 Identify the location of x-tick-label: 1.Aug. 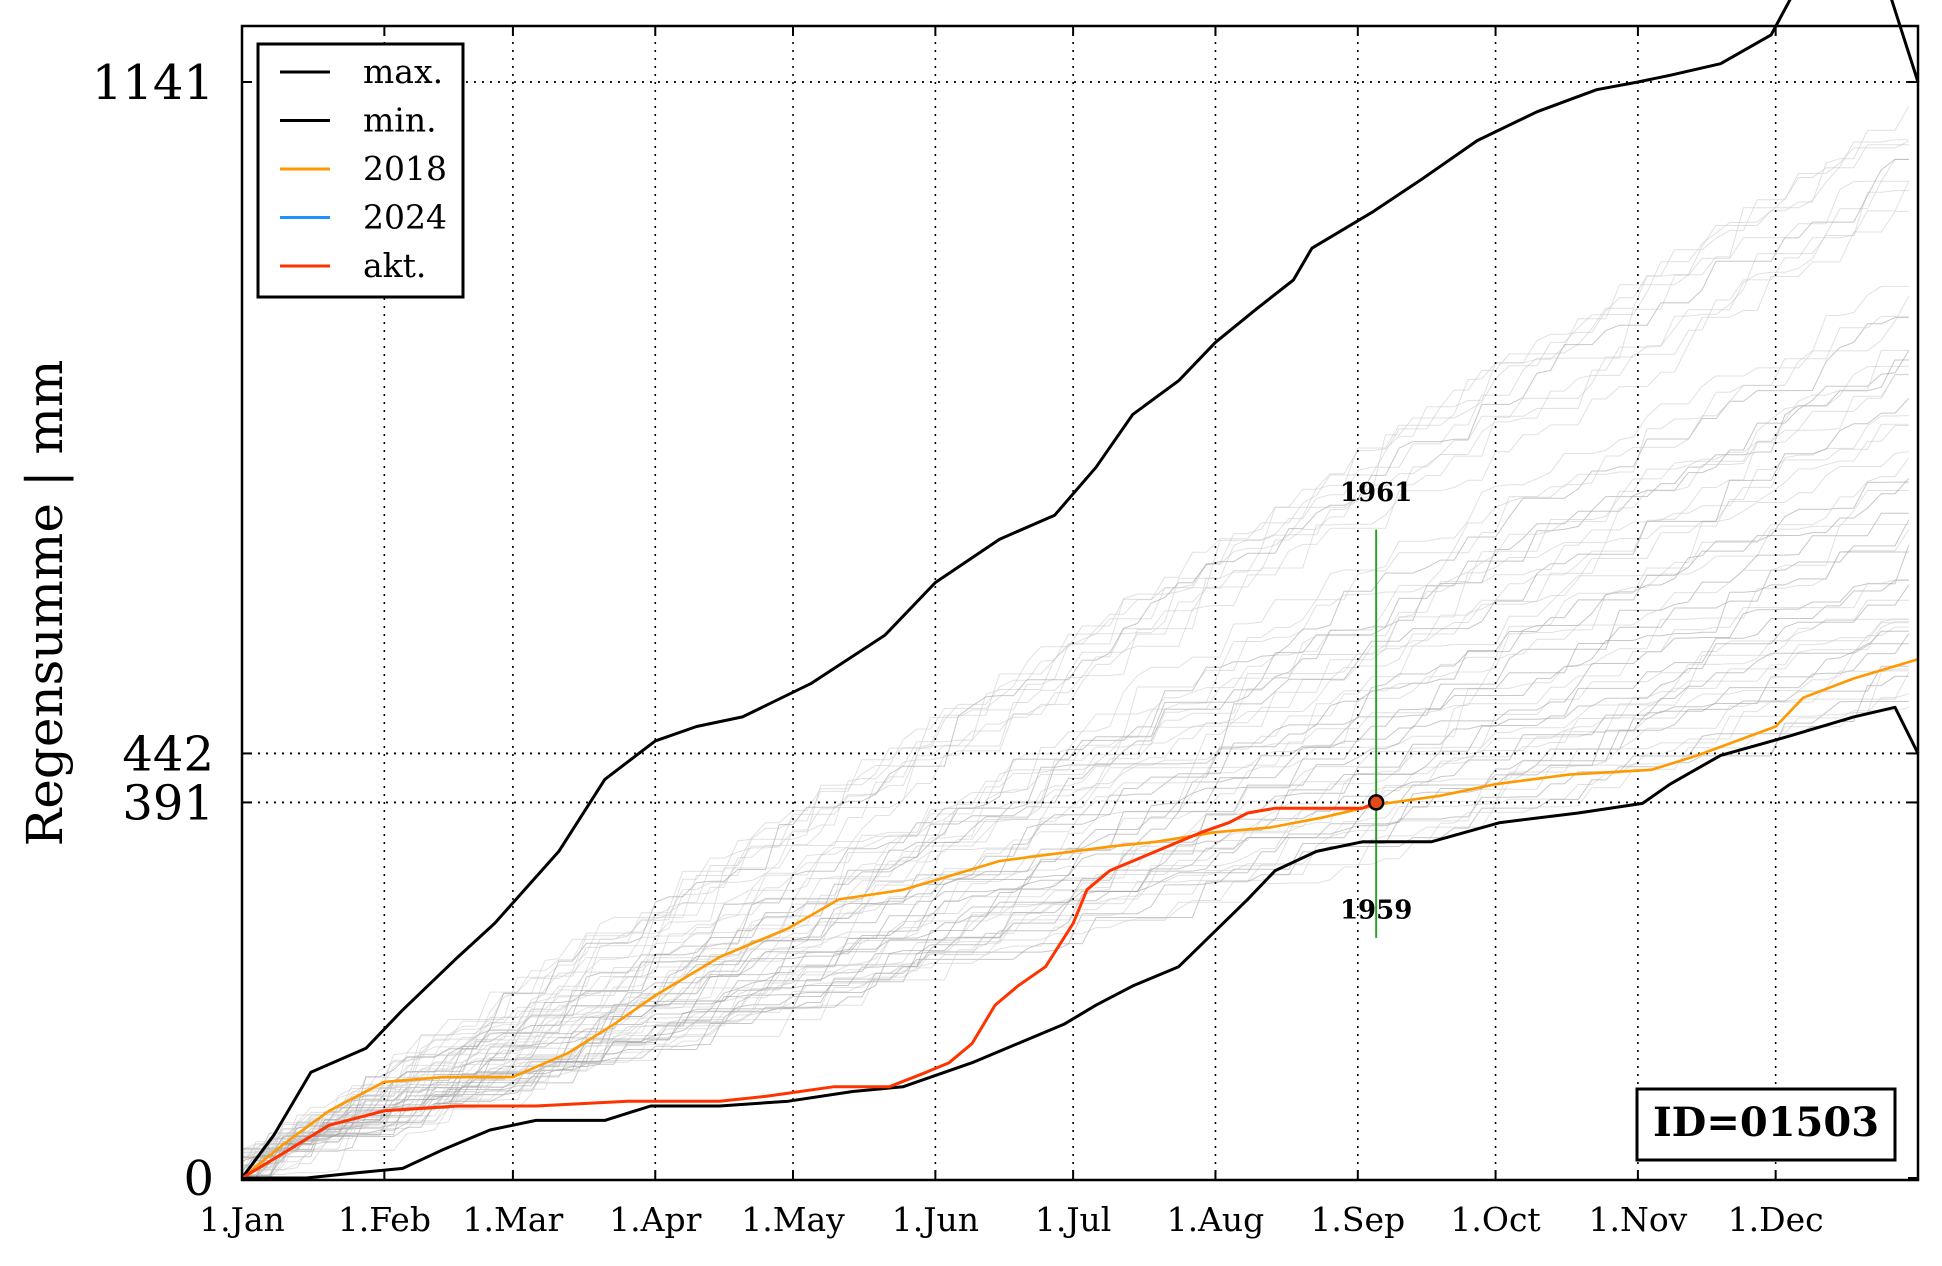
(1216, 1219).